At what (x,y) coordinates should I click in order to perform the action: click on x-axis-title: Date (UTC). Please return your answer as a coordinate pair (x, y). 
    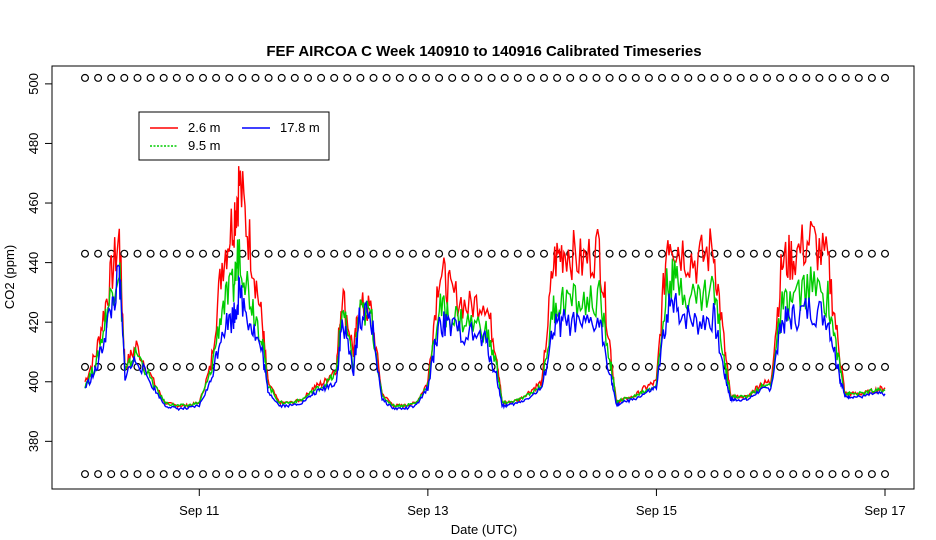
    Looking at the image, I should click on (484, 529).